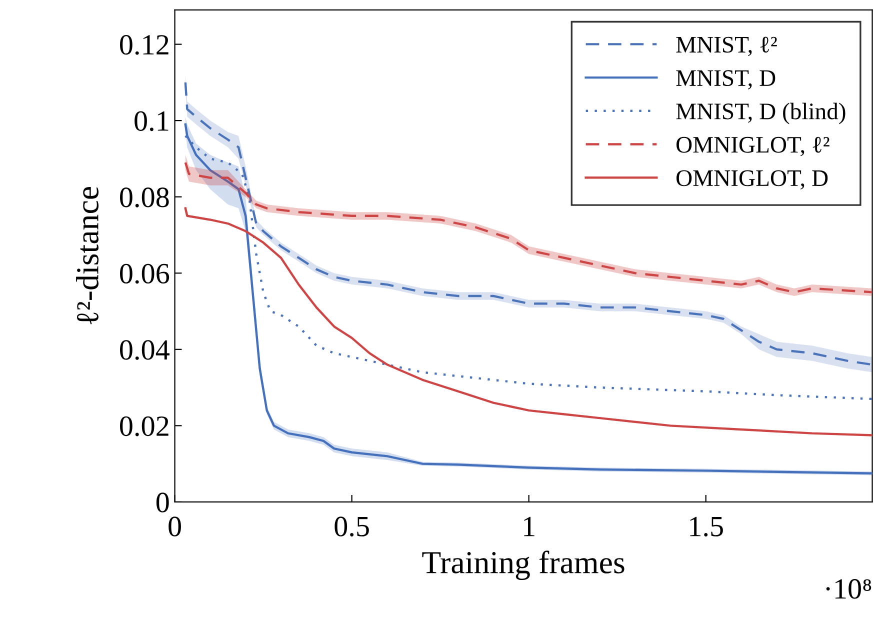  What do you see at coordinates (726, 80) in the screenshot?
I see `legend-label: MNIST, D` at bounding box center [726, 80].